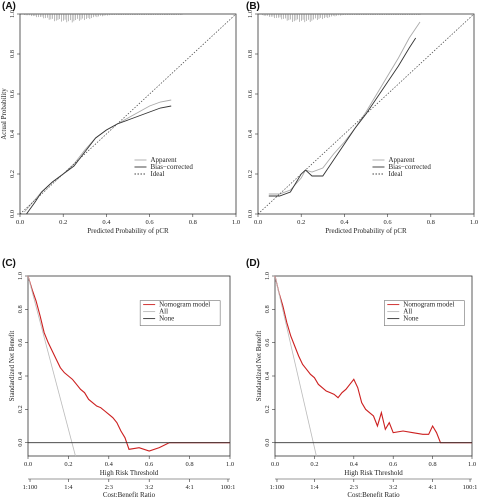 The image size is (484, 500). I want to click on legend-label: Bias−corrected, so click(409, 167).